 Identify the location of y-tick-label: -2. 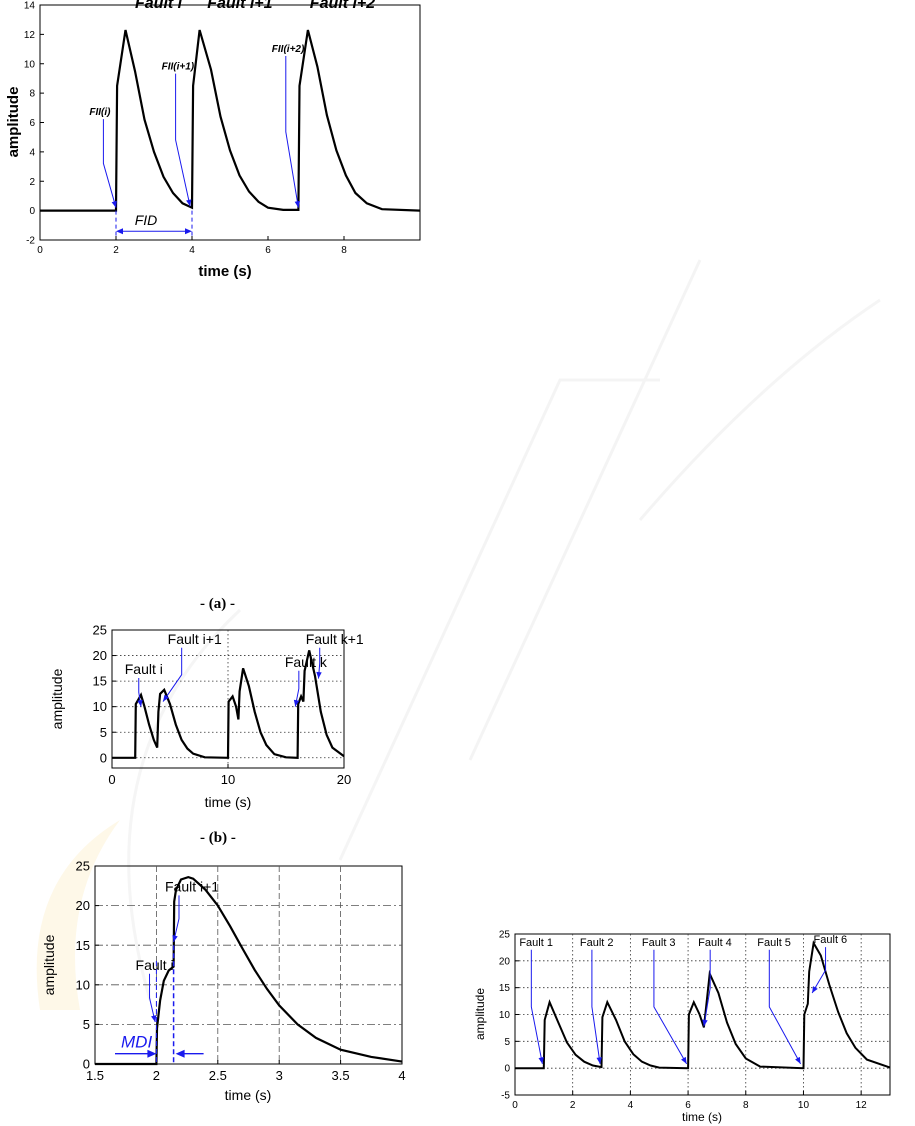
(30, 241).